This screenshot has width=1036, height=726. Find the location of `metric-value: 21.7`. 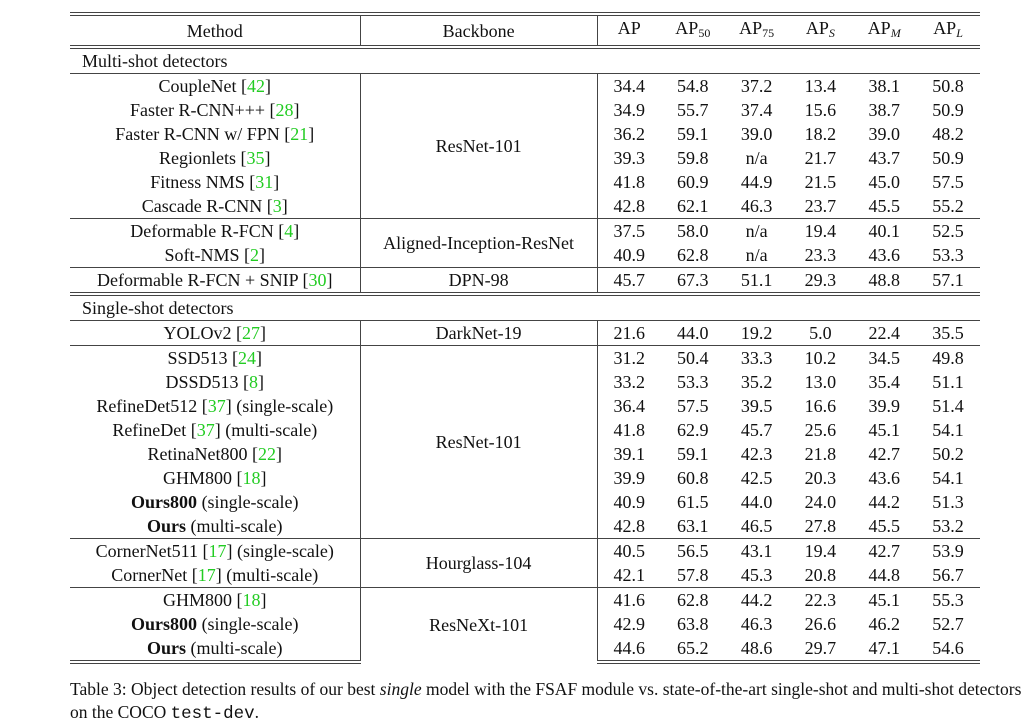

metric-value: 21.7 is located at coordinates (820, 158).